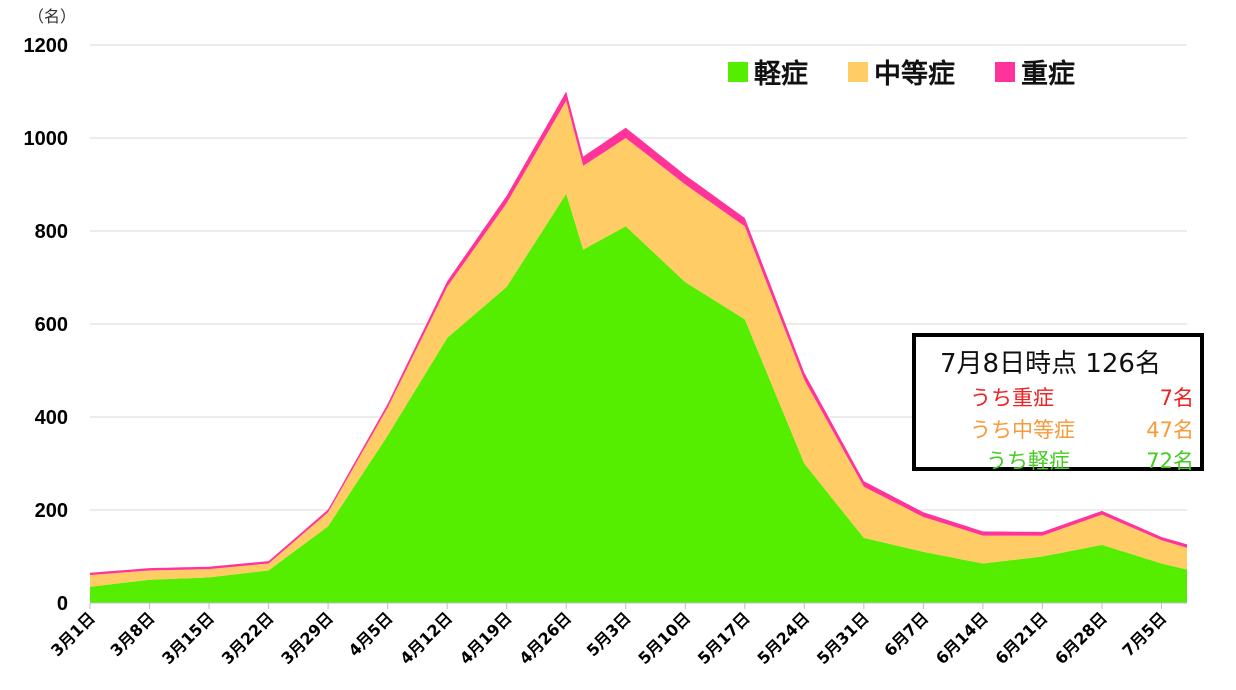 This screenshot has height=690, width=1236. I want to click on x-tick-label: 4月12日, so click(426, 638).